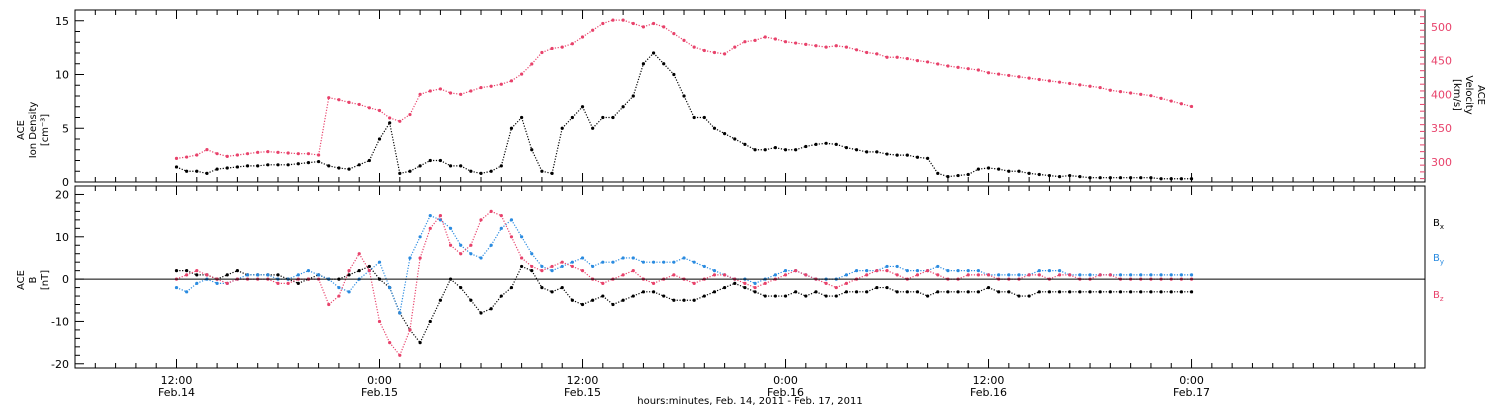 This screenshot has height=410, width=1500. Describe the element at coordinates (1438, 296) in the screenshot. I see `legend-bz: Bz` at that location.